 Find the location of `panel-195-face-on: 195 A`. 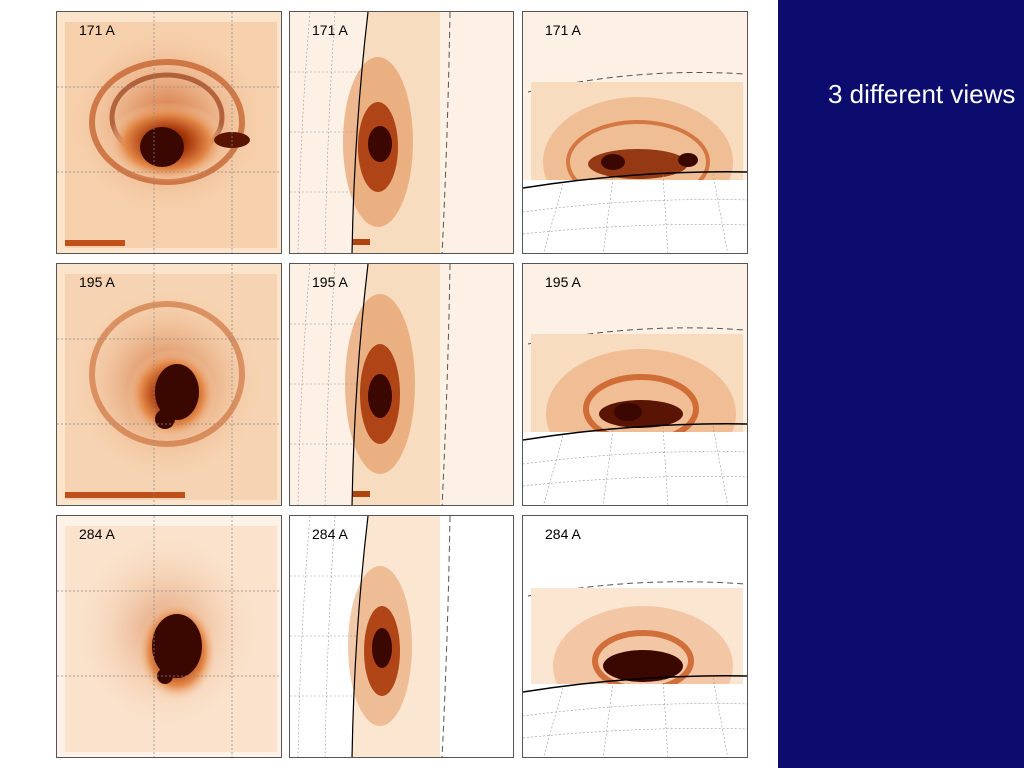

panel-195-face-on: 195 A is located at coordinates (169, 384).